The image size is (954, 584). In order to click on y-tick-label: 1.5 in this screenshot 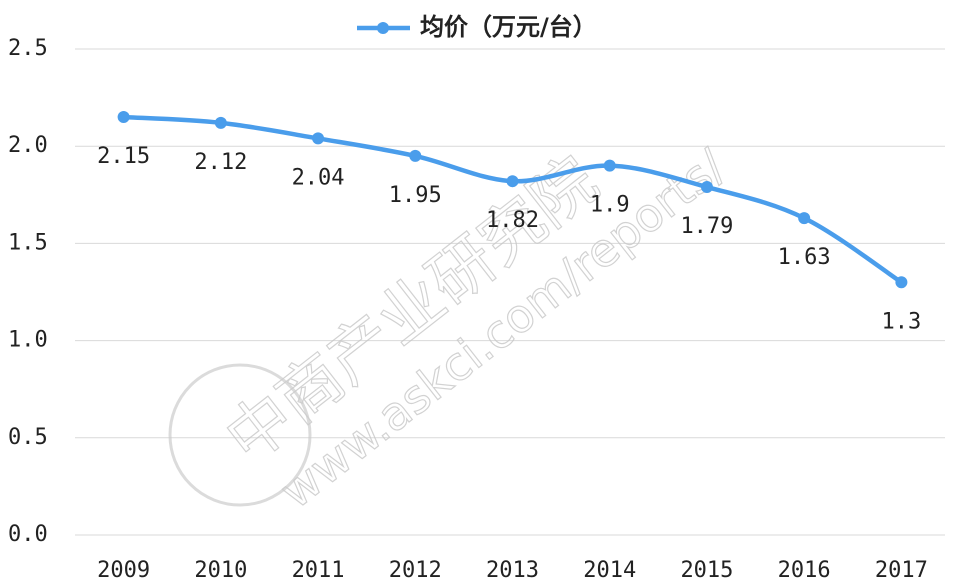, I will do `click(28, 242)`.